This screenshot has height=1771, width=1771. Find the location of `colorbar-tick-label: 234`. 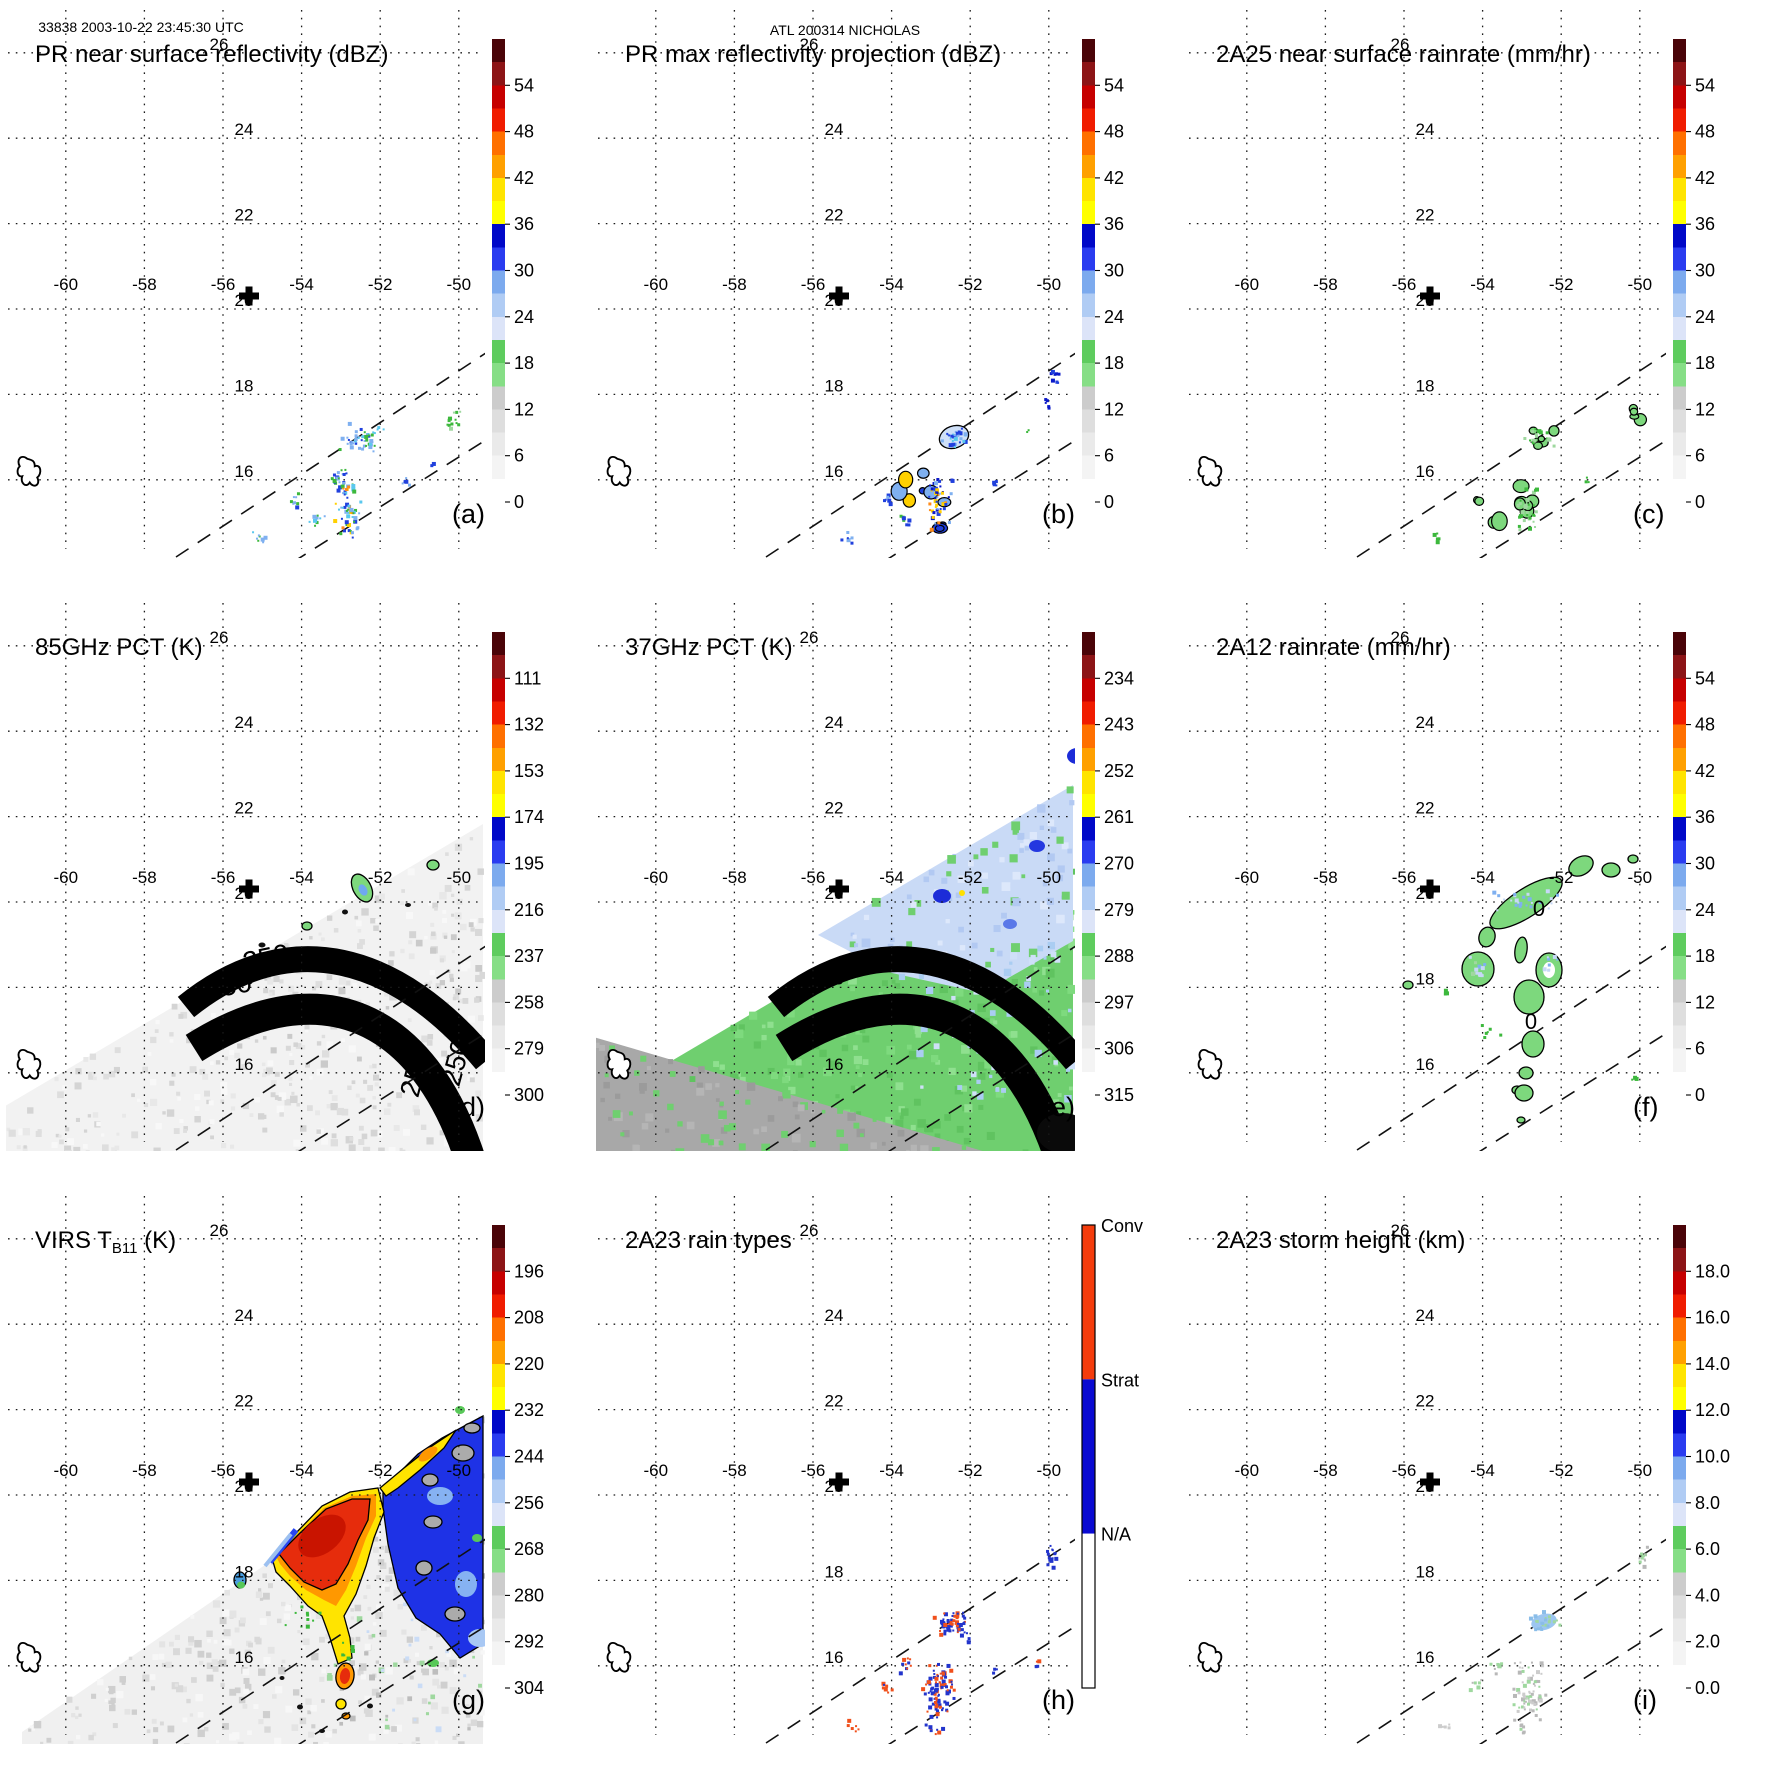

colorbar-tick-label: 234 is located at coordinates (1119, 678).